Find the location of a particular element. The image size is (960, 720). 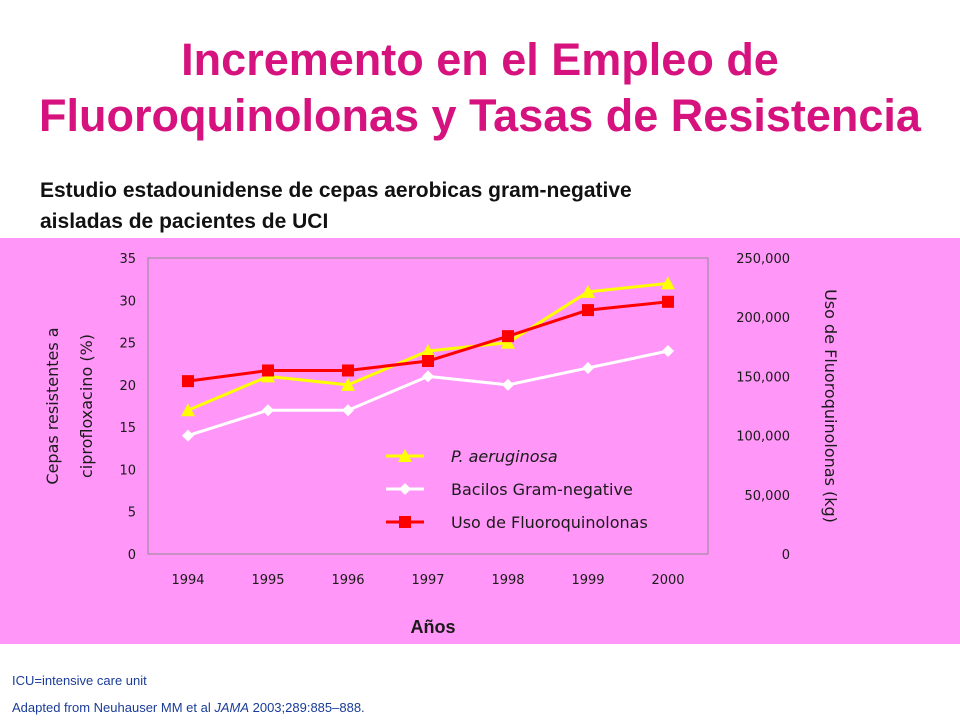

data-point-uso-de-fluoroquinolonas-1998 is located at coordinates (508, 336).